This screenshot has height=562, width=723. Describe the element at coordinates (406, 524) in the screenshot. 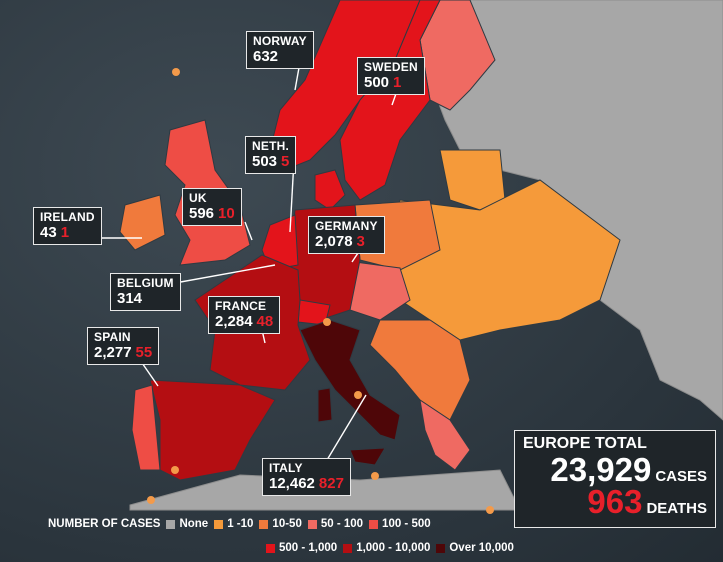

I see `legend-label: 100 - 500` at that location.